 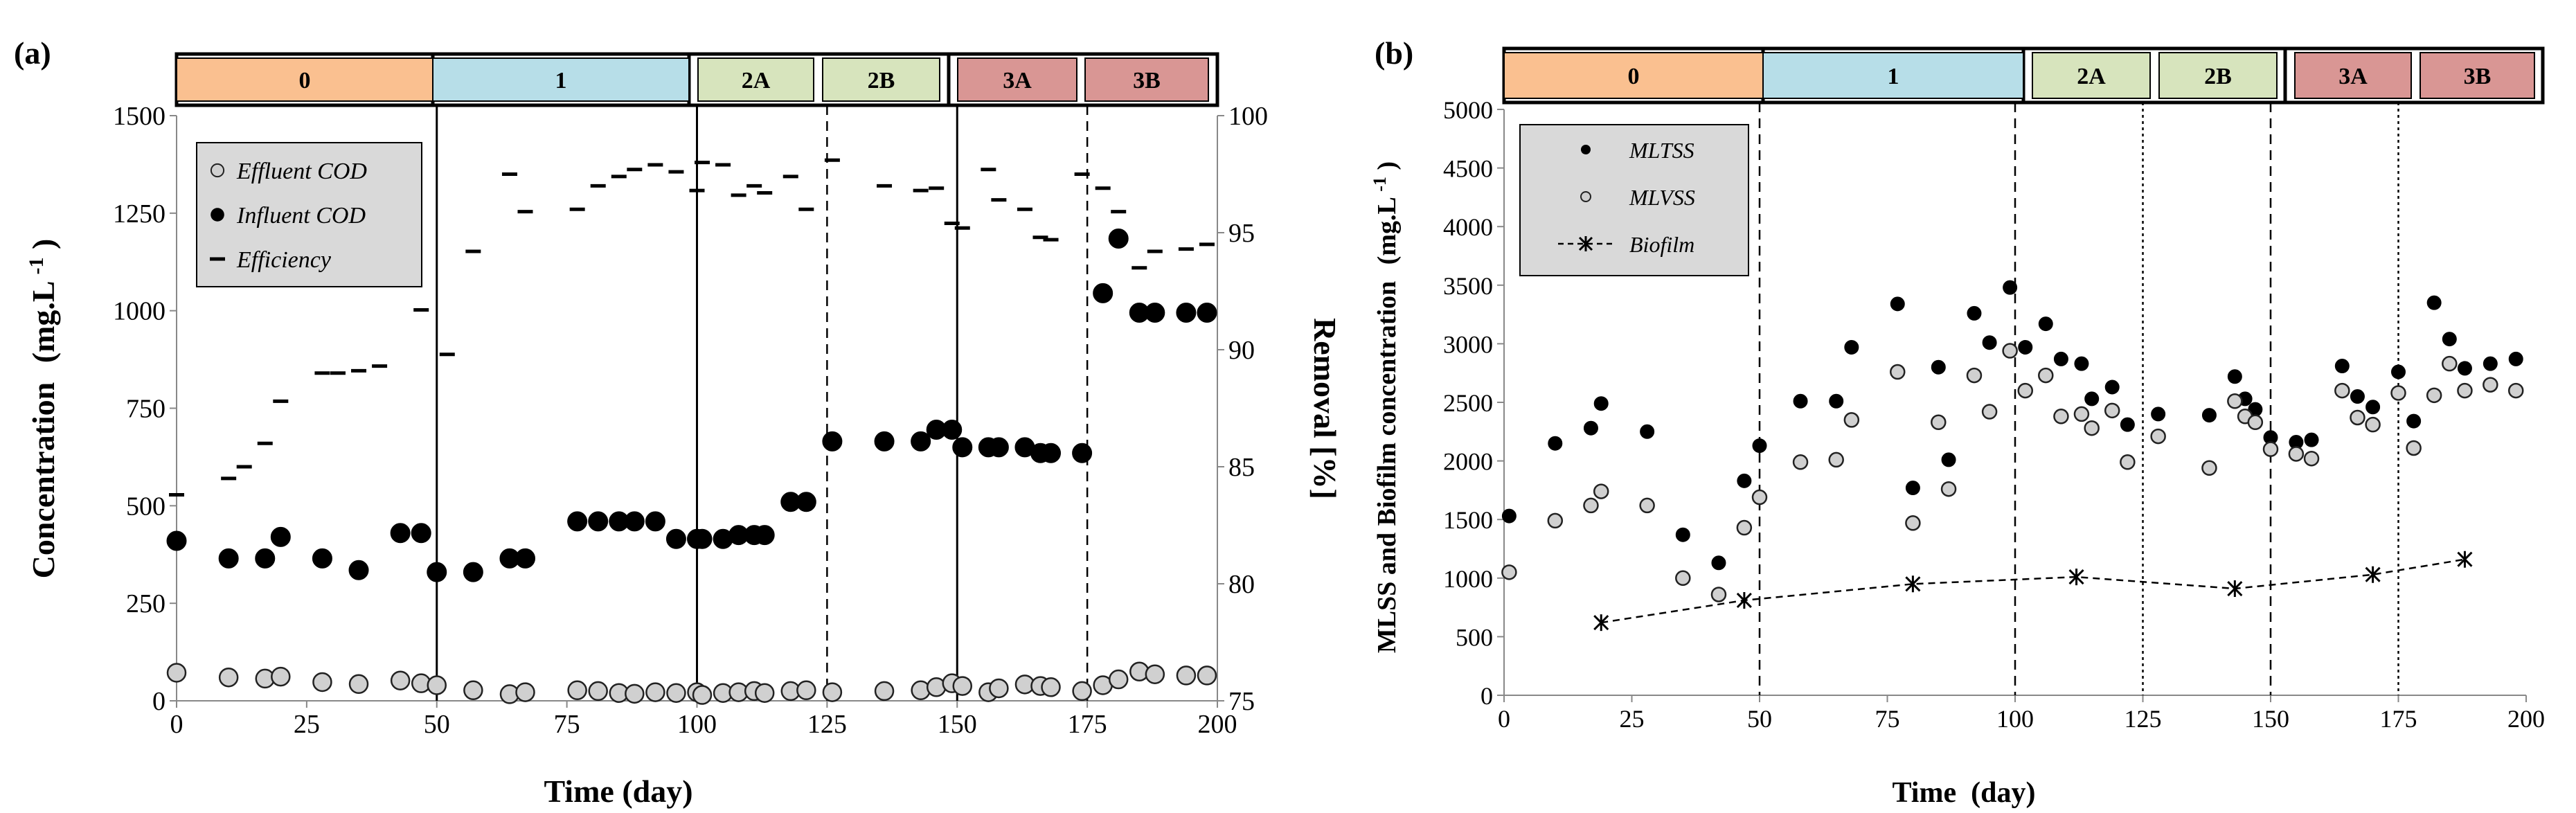 What do you see at coordinates (307, 724) in the screenshot?
I see `panel-a-x-tick-label: 25` at bounding box center [307, 724].